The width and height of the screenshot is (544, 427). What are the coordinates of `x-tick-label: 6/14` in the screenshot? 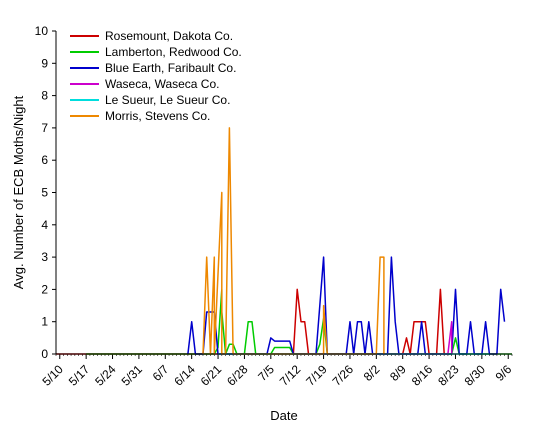 It's located at (184, 375).